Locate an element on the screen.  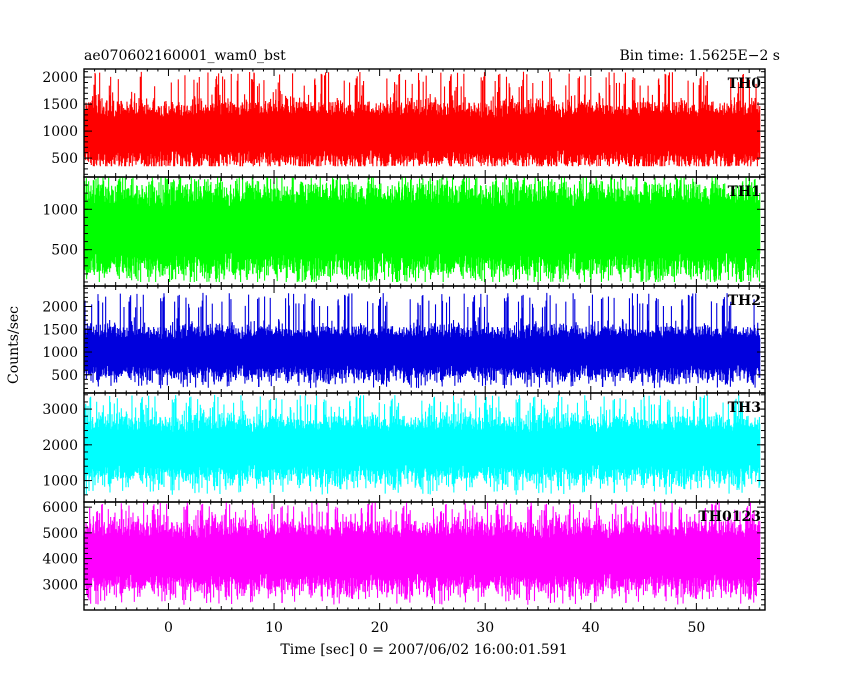
panel-label-th0: TH0 is located at coordinates (745, 84).